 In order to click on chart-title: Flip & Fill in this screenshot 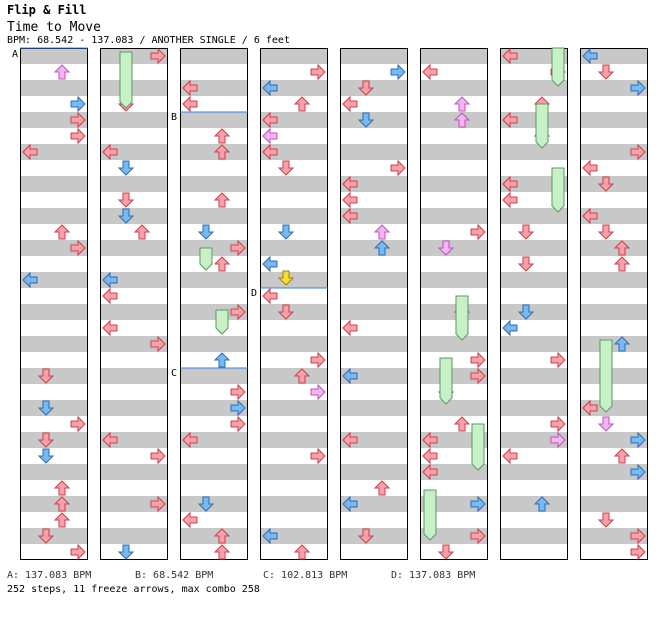, I will do `click(47, 10)`.